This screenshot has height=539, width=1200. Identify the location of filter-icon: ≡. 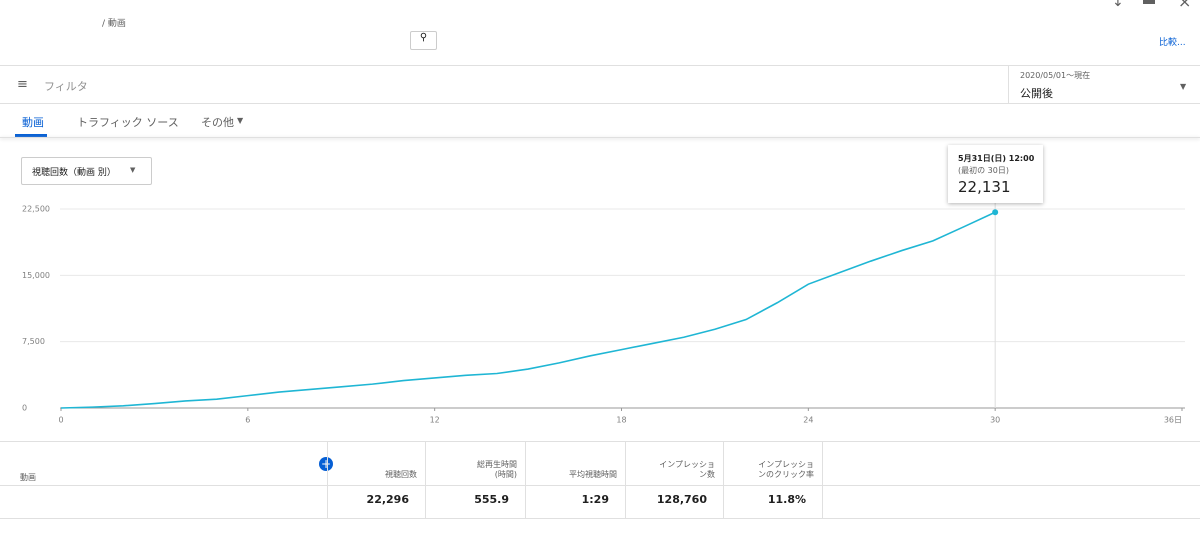
(22, 84).